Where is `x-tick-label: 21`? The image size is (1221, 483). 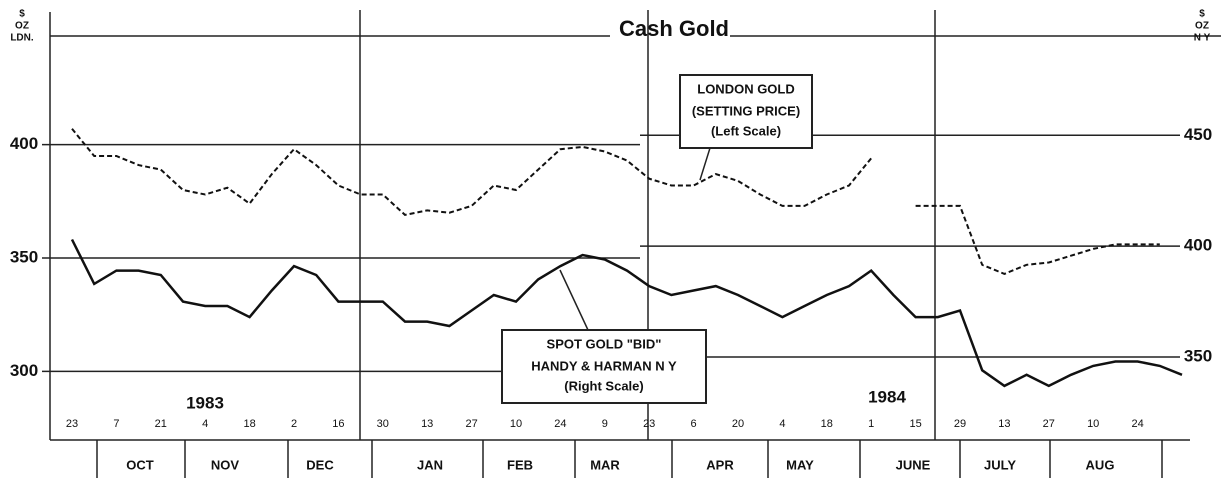 x-tick-label: 21 is located at coordinates (161, 424).